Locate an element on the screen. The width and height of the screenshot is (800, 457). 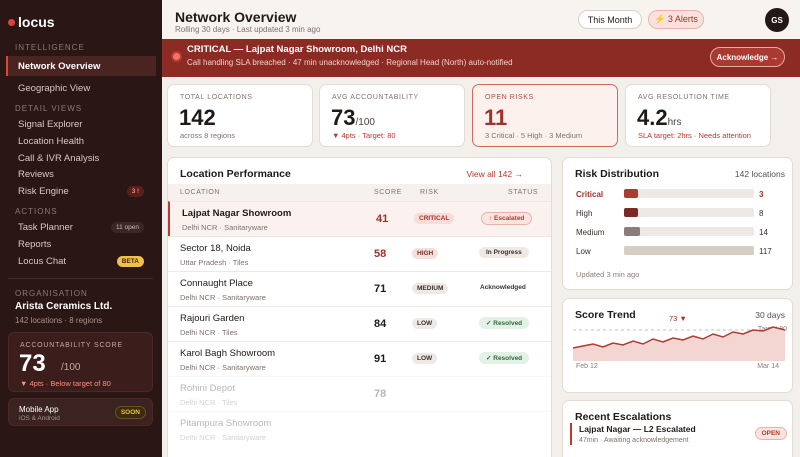
period-selector-button: This Month is located at coordinates (610, 19).